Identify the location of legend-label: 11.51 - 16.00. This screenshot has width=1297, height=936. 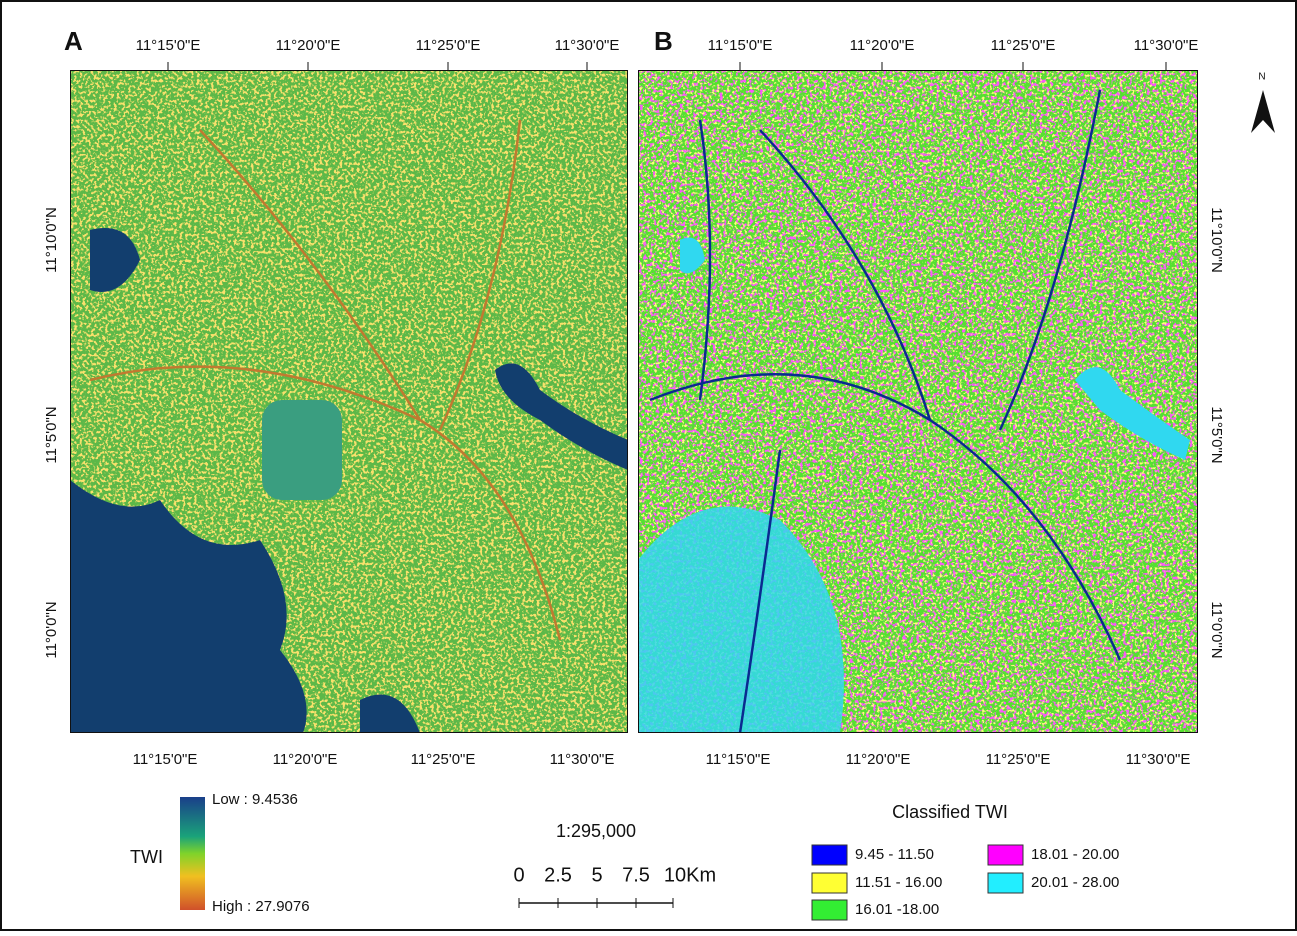
(898, 882).